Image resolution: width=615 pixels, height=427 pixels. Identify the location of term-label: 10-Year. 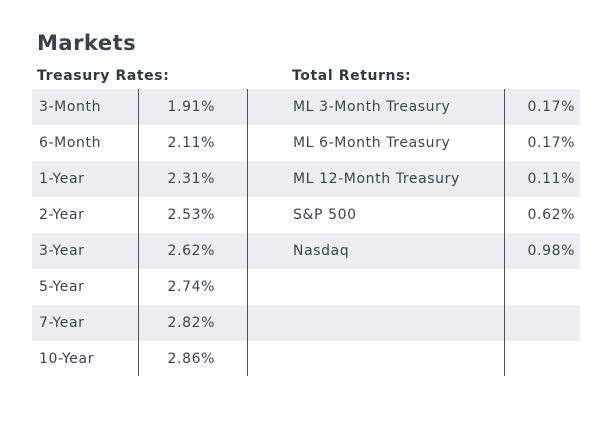
(67, 359).